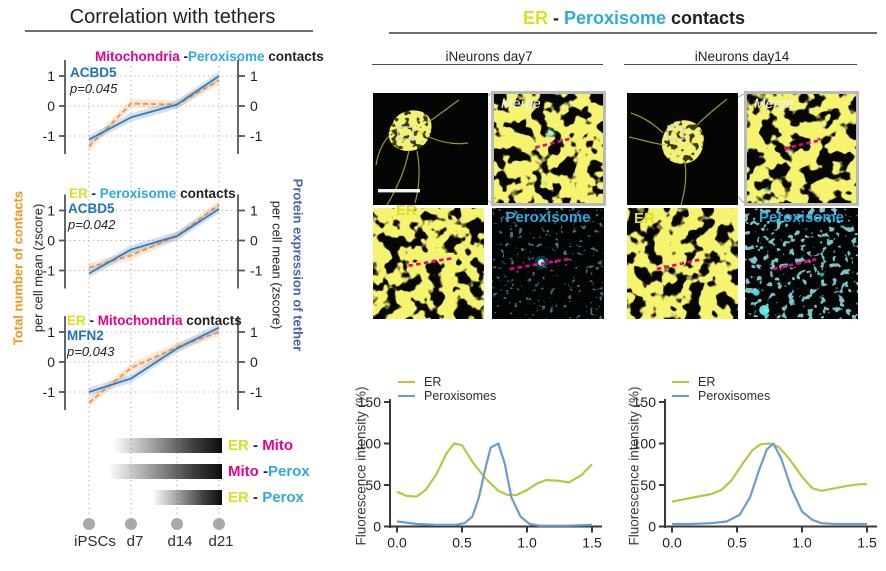 This screenshot has height=571, width=886. Describe the element at coordinates (38, 268) in the screenshot. I see `y-axis-left-label-zscore: per cell mean (zscore)` at that location.